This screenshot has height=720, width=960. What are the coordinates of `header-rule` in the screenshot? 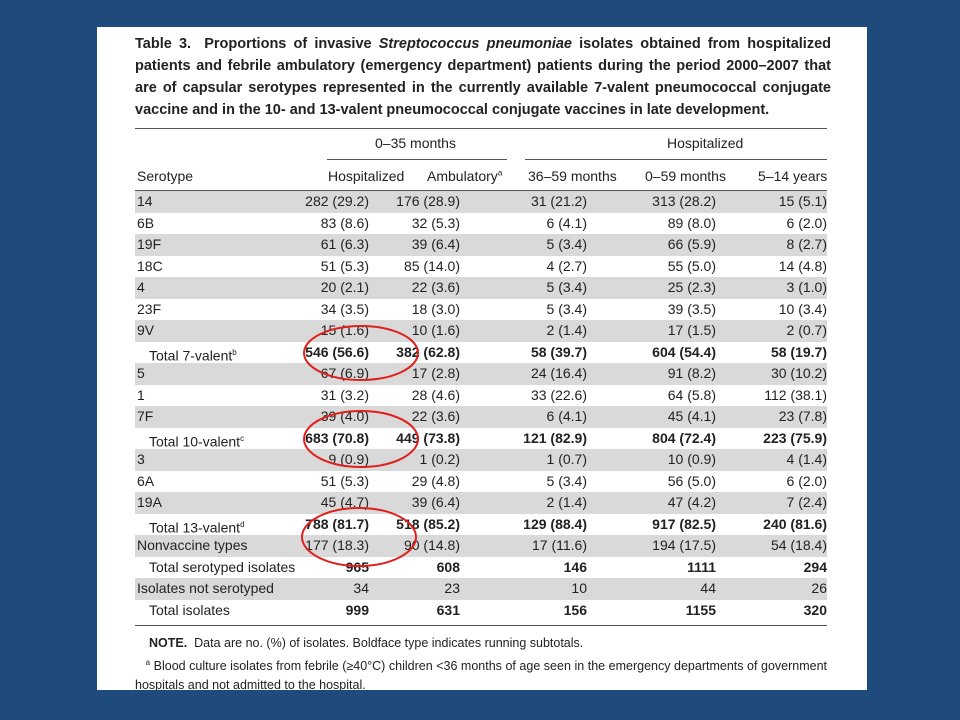 It's located at (481, 190).